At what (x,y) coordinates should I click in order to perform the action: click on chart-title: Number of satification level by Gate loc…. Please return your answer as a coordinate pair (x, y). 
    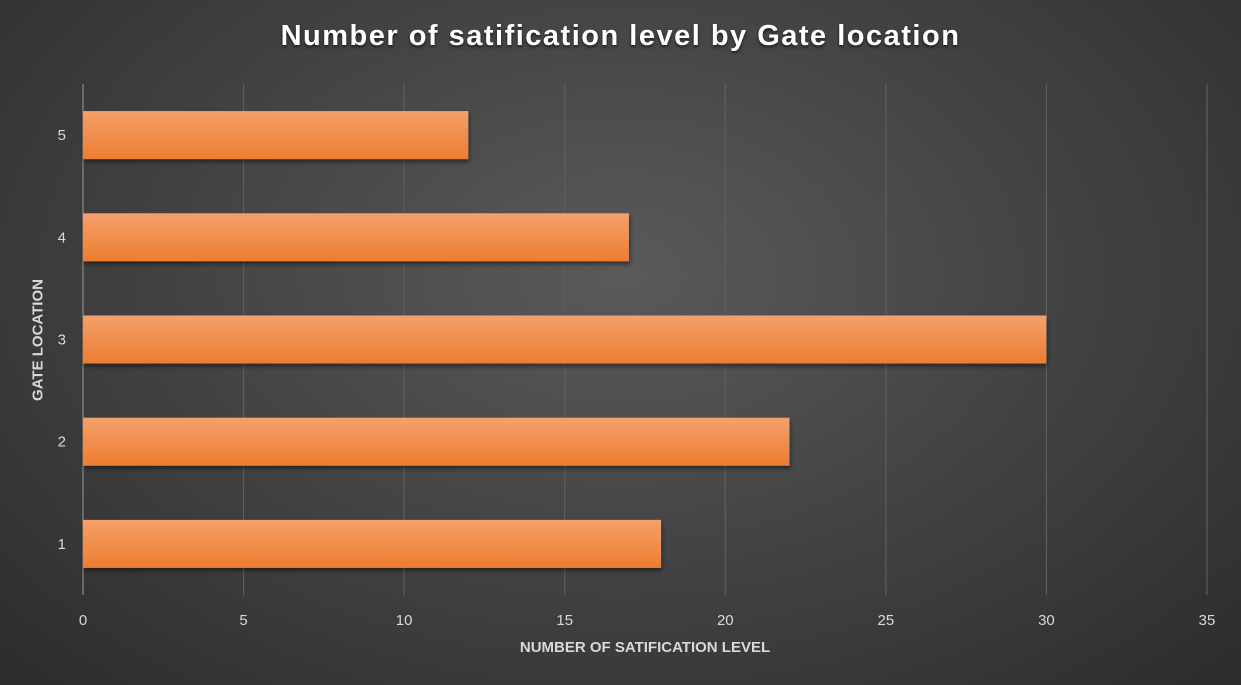
    Looking at the image, I should click on (620, 36).